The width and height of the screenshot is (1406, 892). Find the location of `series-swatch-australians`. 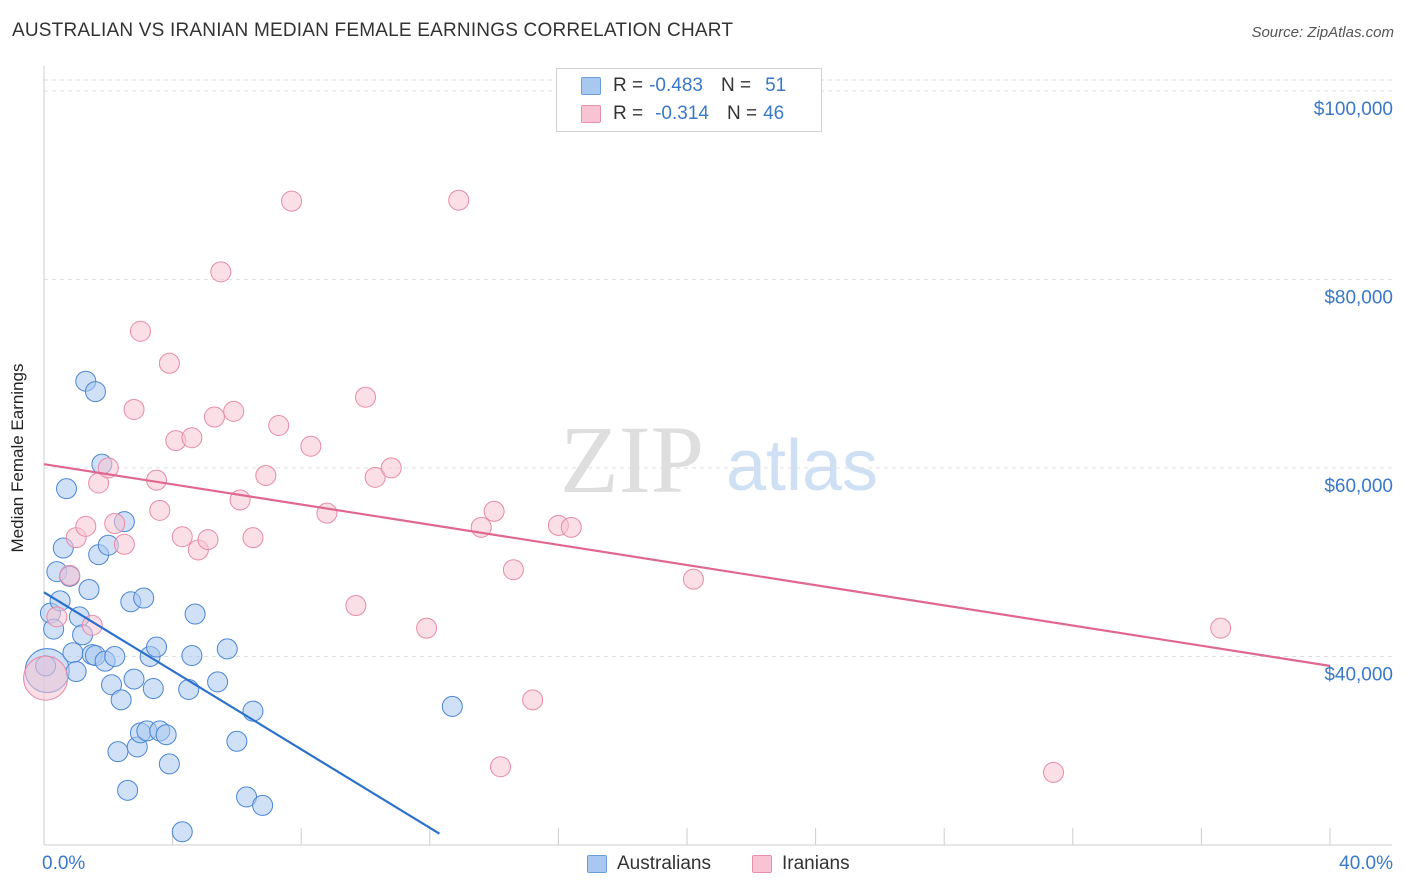

series-swatch-australians is located at coordinates (597, 864).